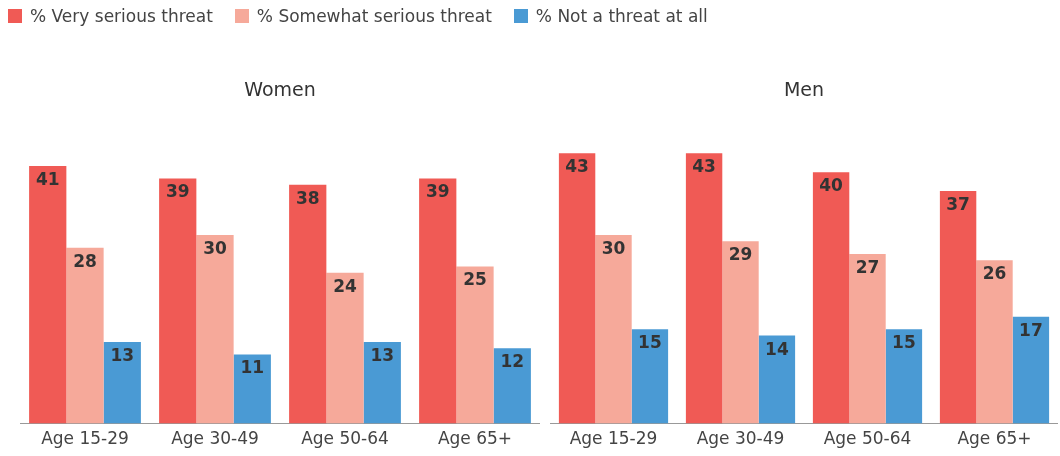 This screenshot has height=456, width=1060. What do you see at coordinates (85, 260) in the screenshot?
I see `data-label: 28` at bounding box center [85, 260].